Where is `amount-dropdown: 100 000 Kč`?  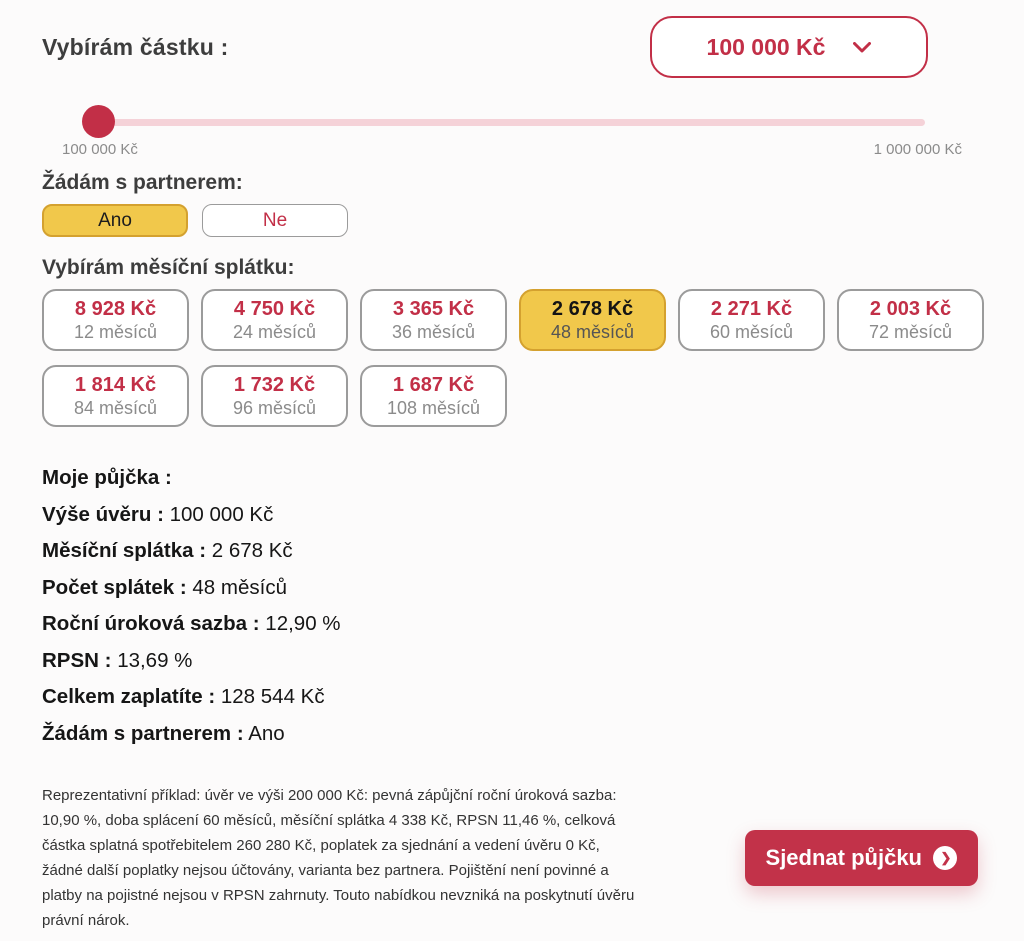
amount-dropdown: 100 000 Kč is located at coordinates (789, 47).